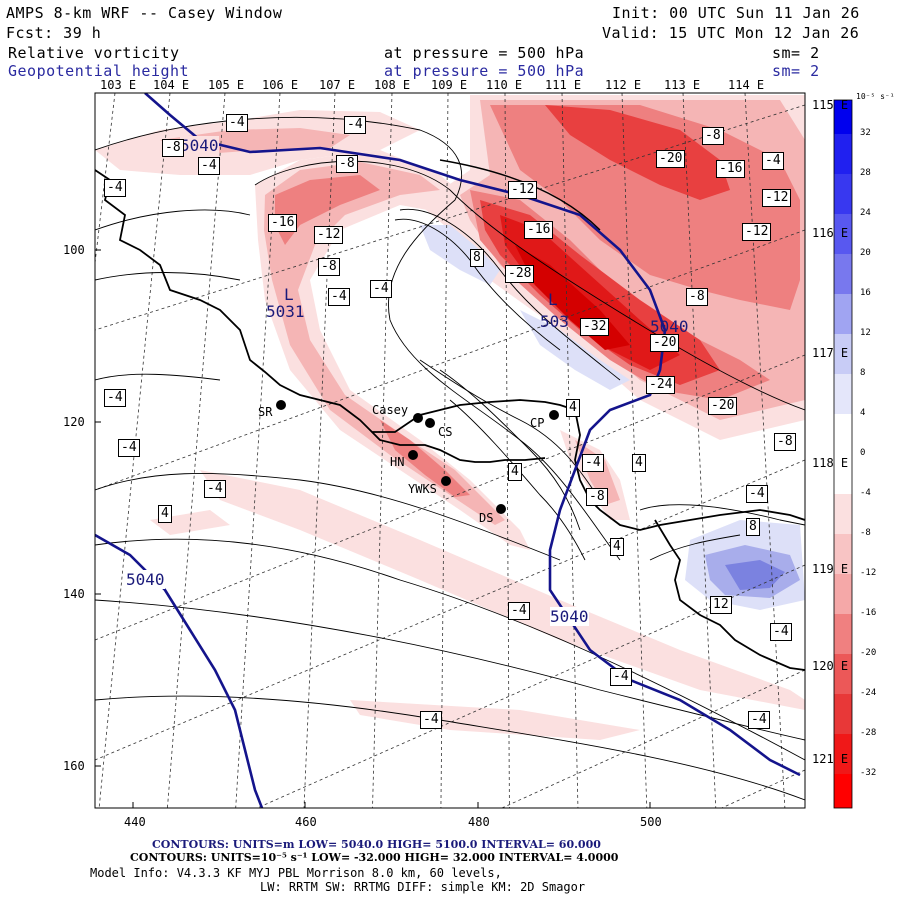 The image size is (900, 900). Describe the element at coordinates (479, 822) in the screenshot. I see `x-tick-label: 480` at that location.